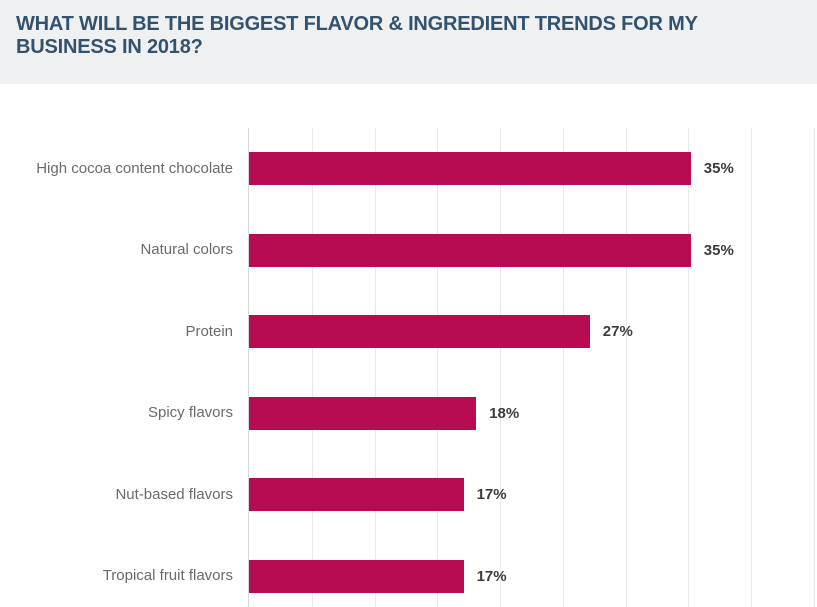 Image resolution: width=817 pixels, height=607 pixels. What do you see at coordinates (209, 331) in the screenshot?
I see `category-label: Protein` at bounding box center [209, 331].